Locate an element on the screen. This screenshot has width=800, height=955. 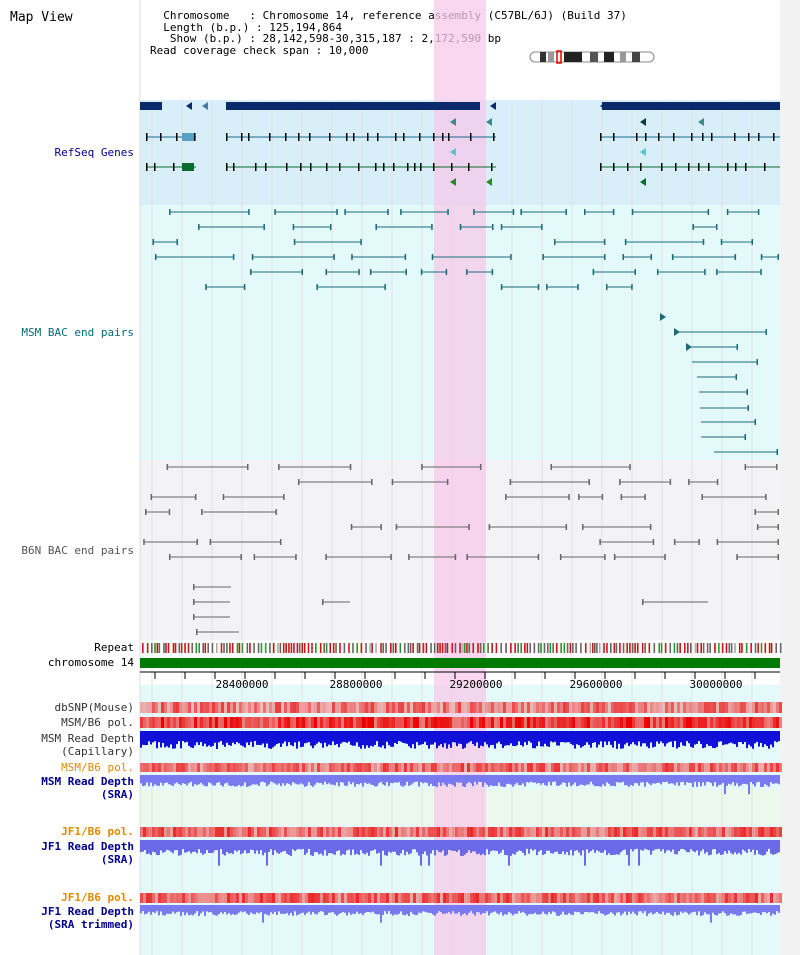
exon is located at coordinates (746, 167).